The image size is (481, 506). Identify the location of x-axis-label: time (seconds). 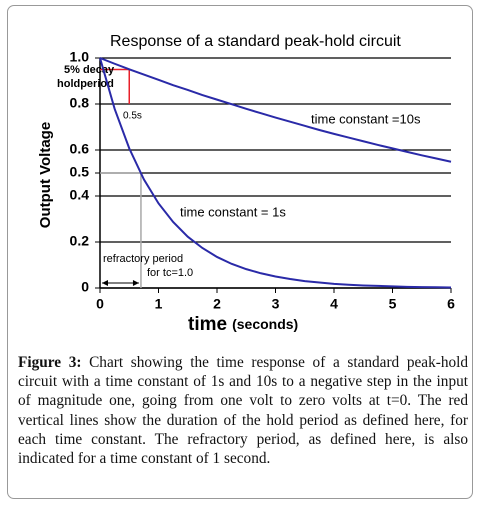
(243, 324).